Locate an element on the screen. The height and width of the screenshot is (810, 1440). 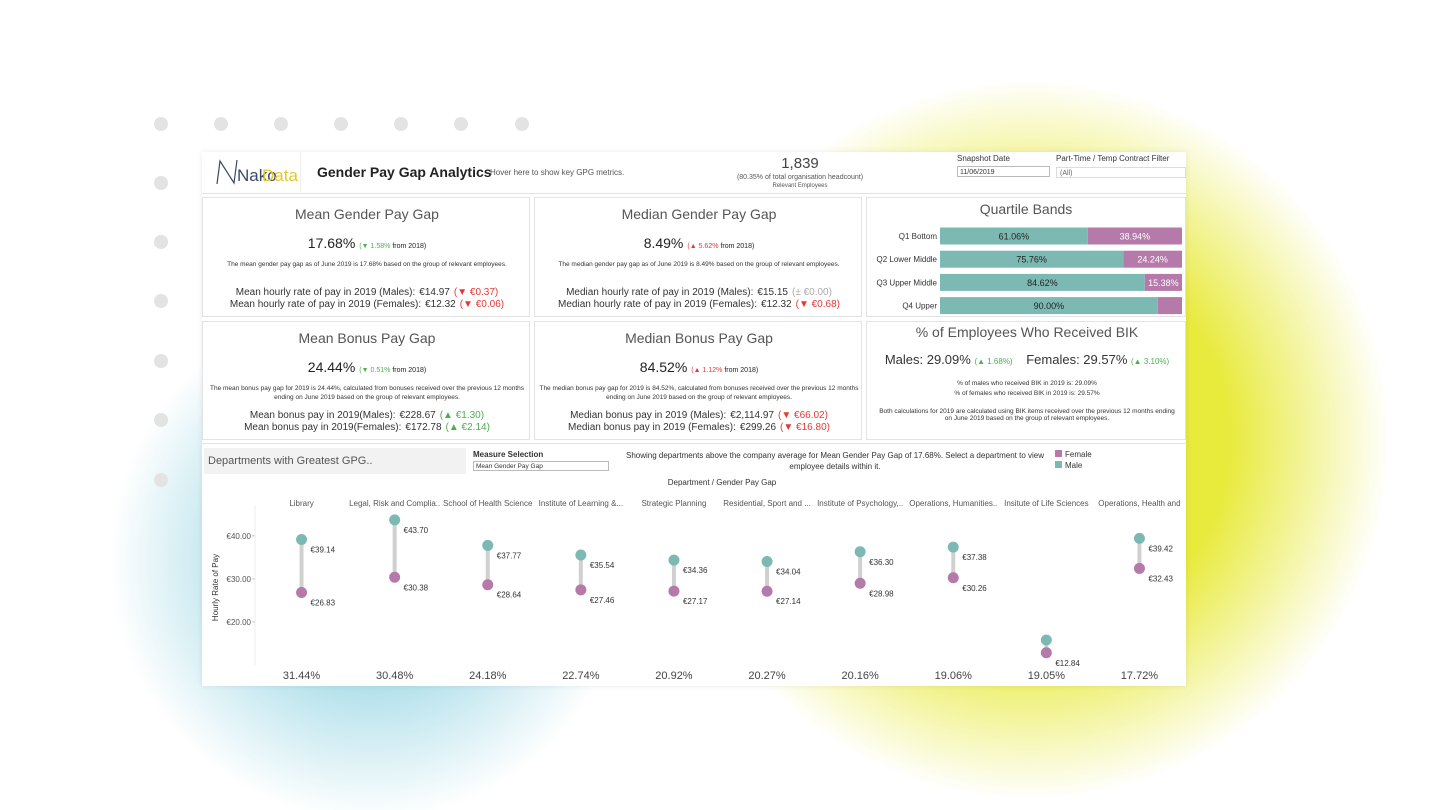
divider is located at coordinates (694, 443).